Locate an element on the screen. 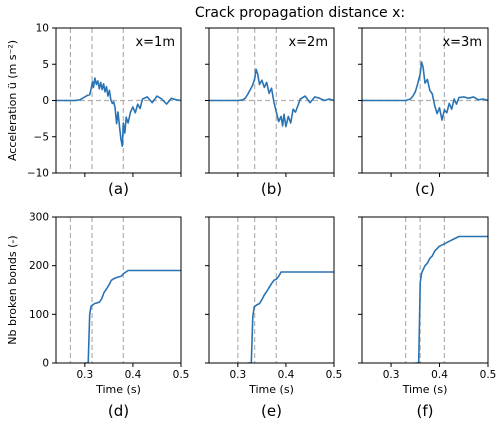  distance-annotation: x=3m is located at coordinates (462, 42).